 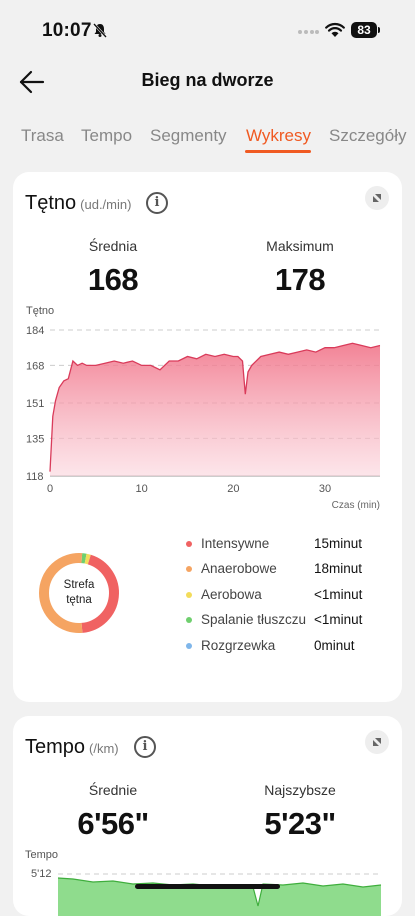 I want to click on tab-segmenty: Segmenty, so click(x=188, y=135).